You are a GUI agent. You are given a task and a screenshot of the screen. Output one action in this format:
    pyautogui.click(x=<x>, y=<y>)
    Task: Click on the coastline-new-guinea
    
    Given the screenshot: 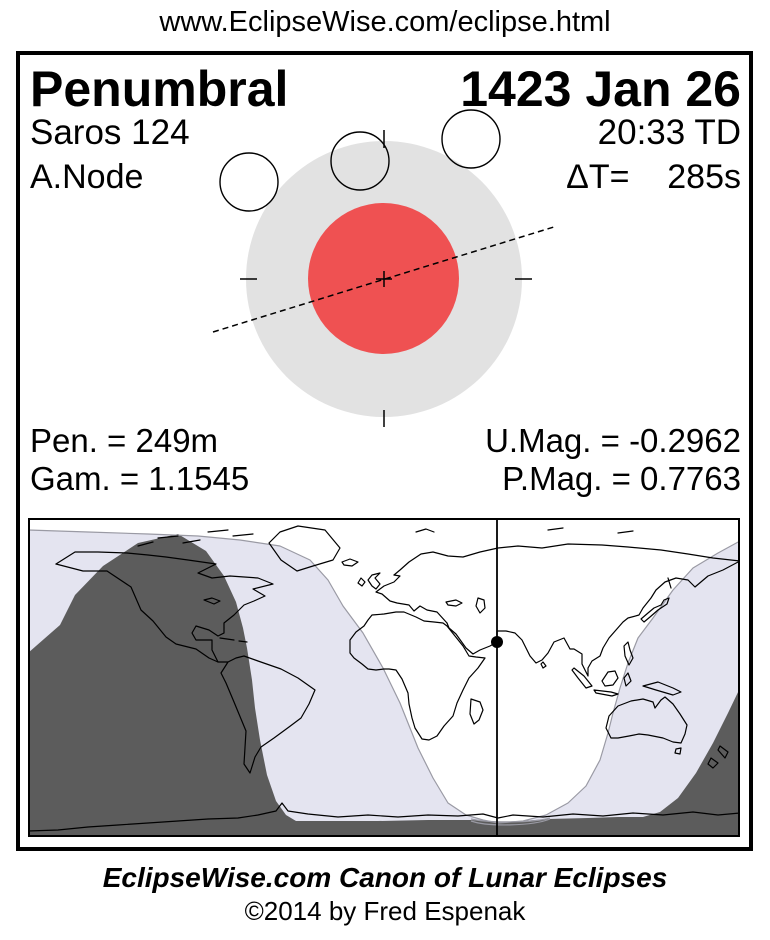 What is the action you would take?
    pyautogui.click(x=662, y=688)
    